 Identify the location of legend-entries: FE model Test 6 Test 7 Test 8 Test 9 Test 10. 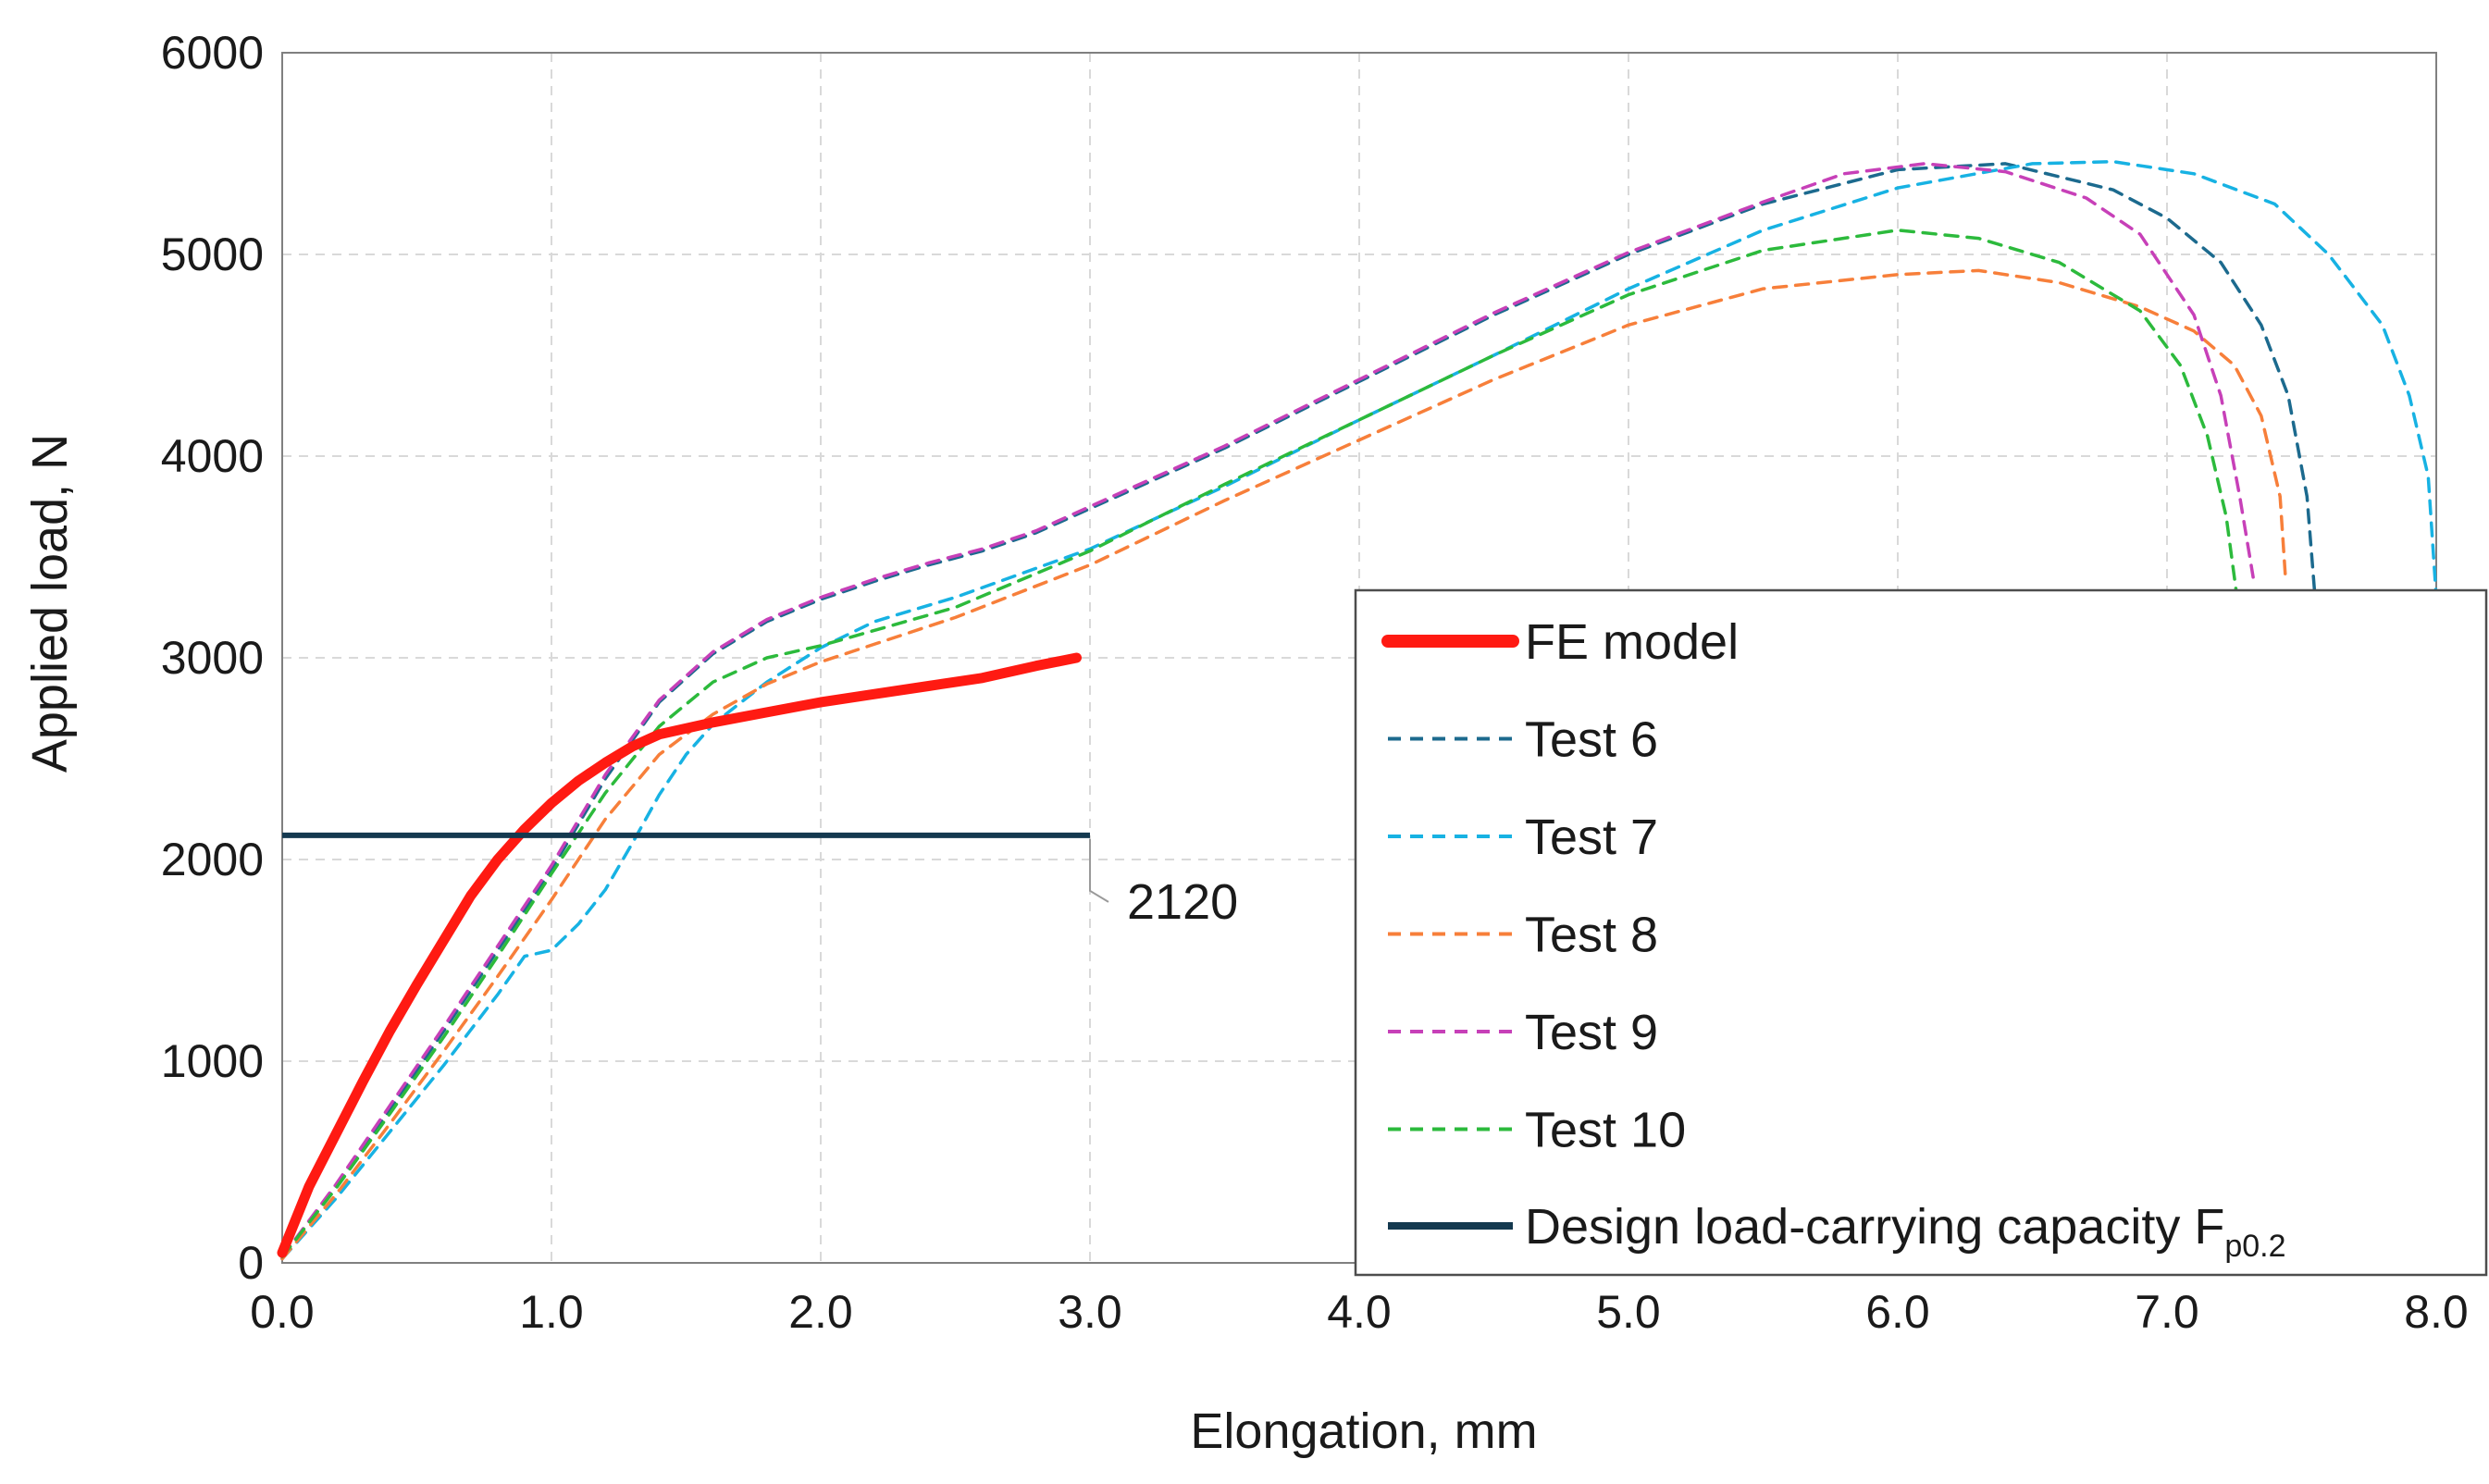
(1560, 886).